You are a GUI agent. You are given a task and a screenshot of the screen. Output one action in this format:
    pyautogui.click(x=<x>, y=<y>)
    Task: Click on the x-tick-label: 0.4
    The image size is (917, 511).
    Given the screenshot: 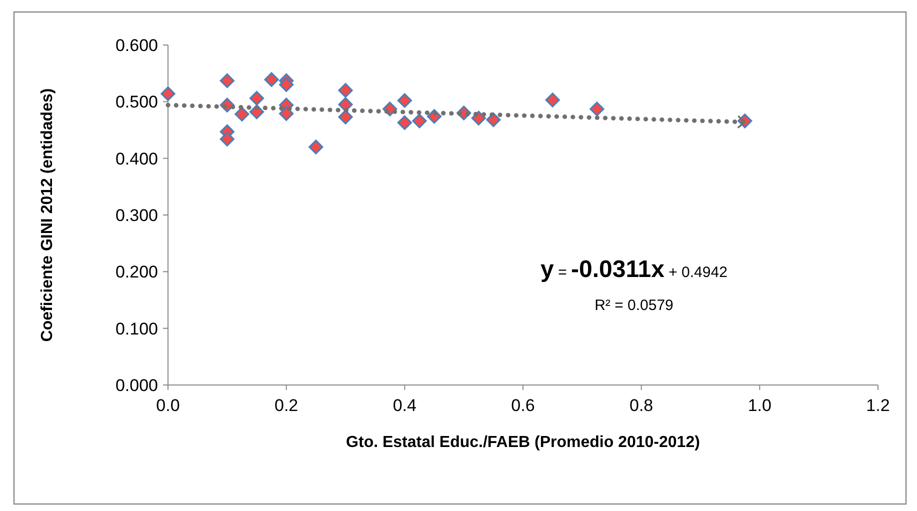 What is the action you would take?
    pyautogui.click(x=404, y=405)
    